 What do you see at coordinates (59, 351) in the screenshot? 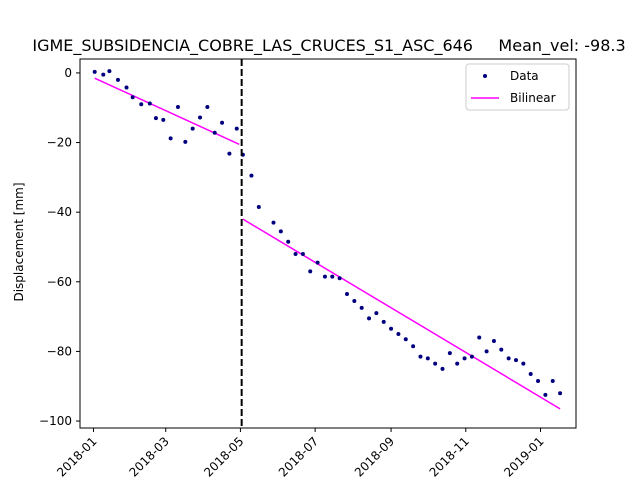
I see `y-tick-label: −80` at bounding box center [59, 351].